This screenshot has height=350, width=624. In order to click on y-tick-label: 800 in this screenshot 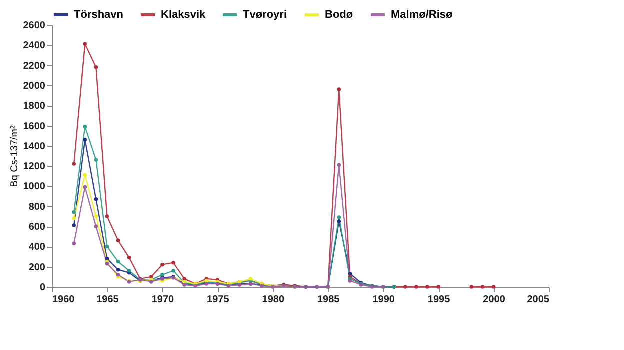, I will do `click(37, 207)`.